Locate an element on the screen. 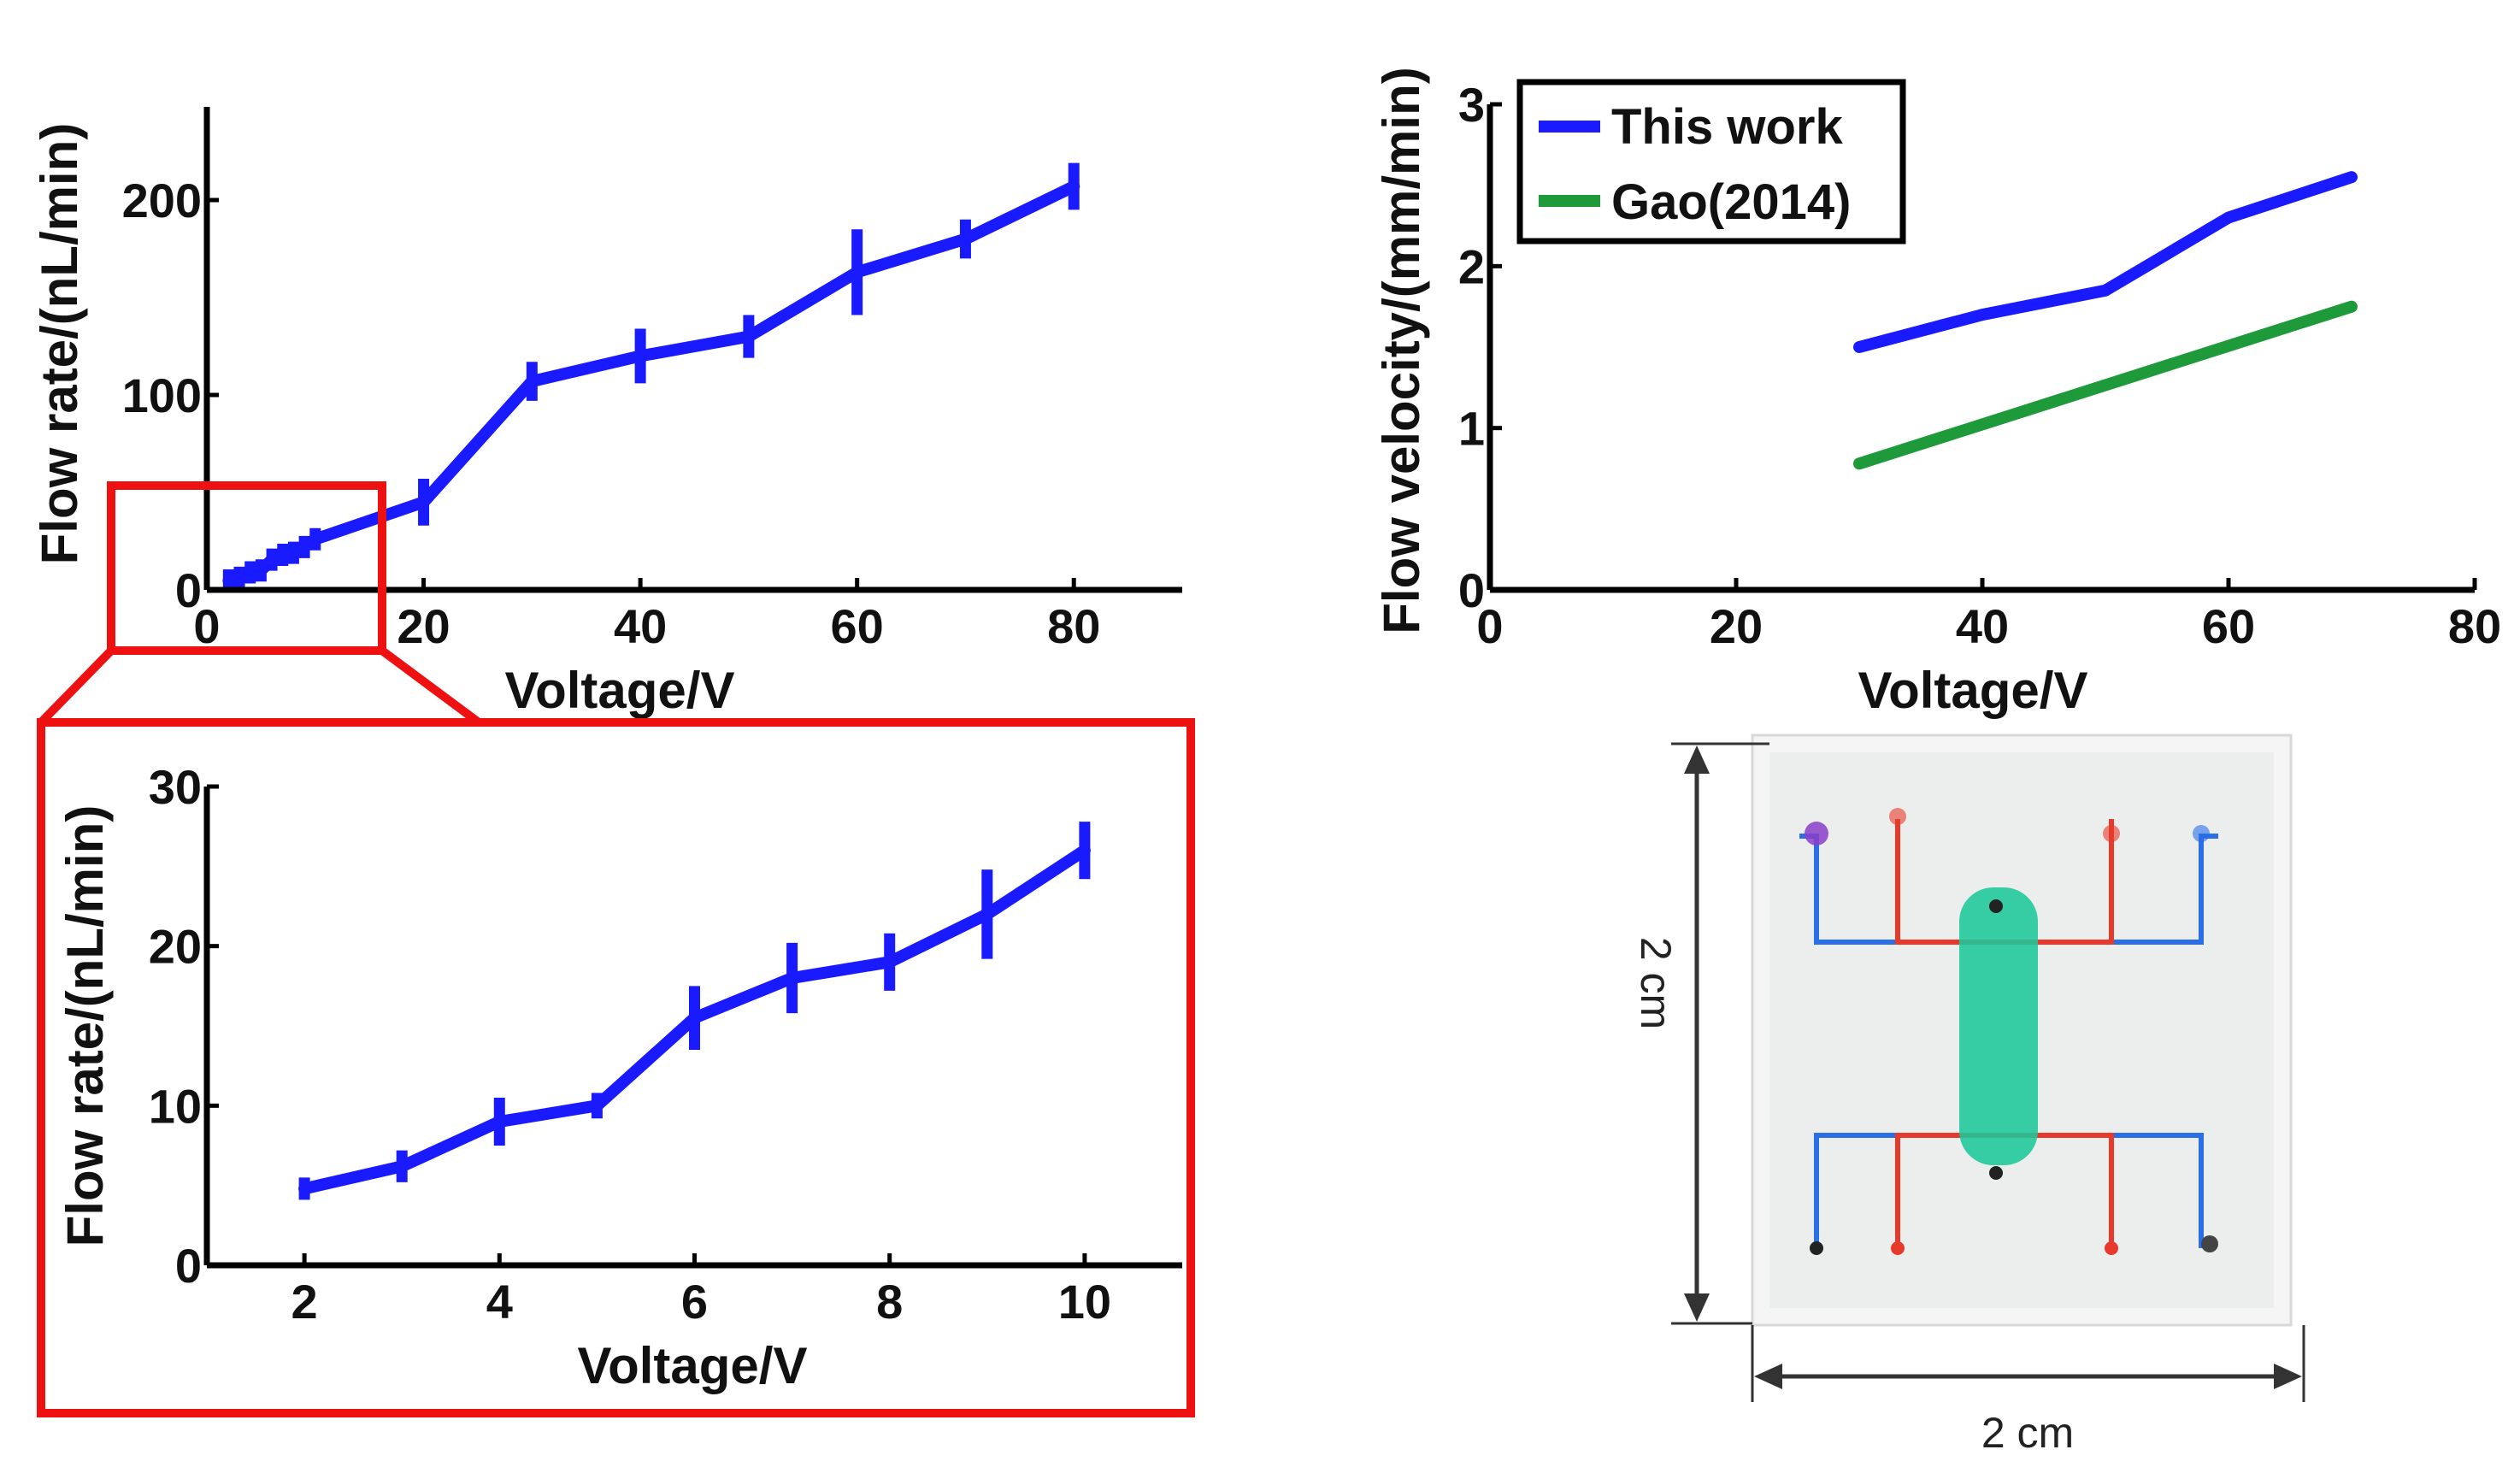  width-label: 2 cm is located at coordinates (2028, 1433).